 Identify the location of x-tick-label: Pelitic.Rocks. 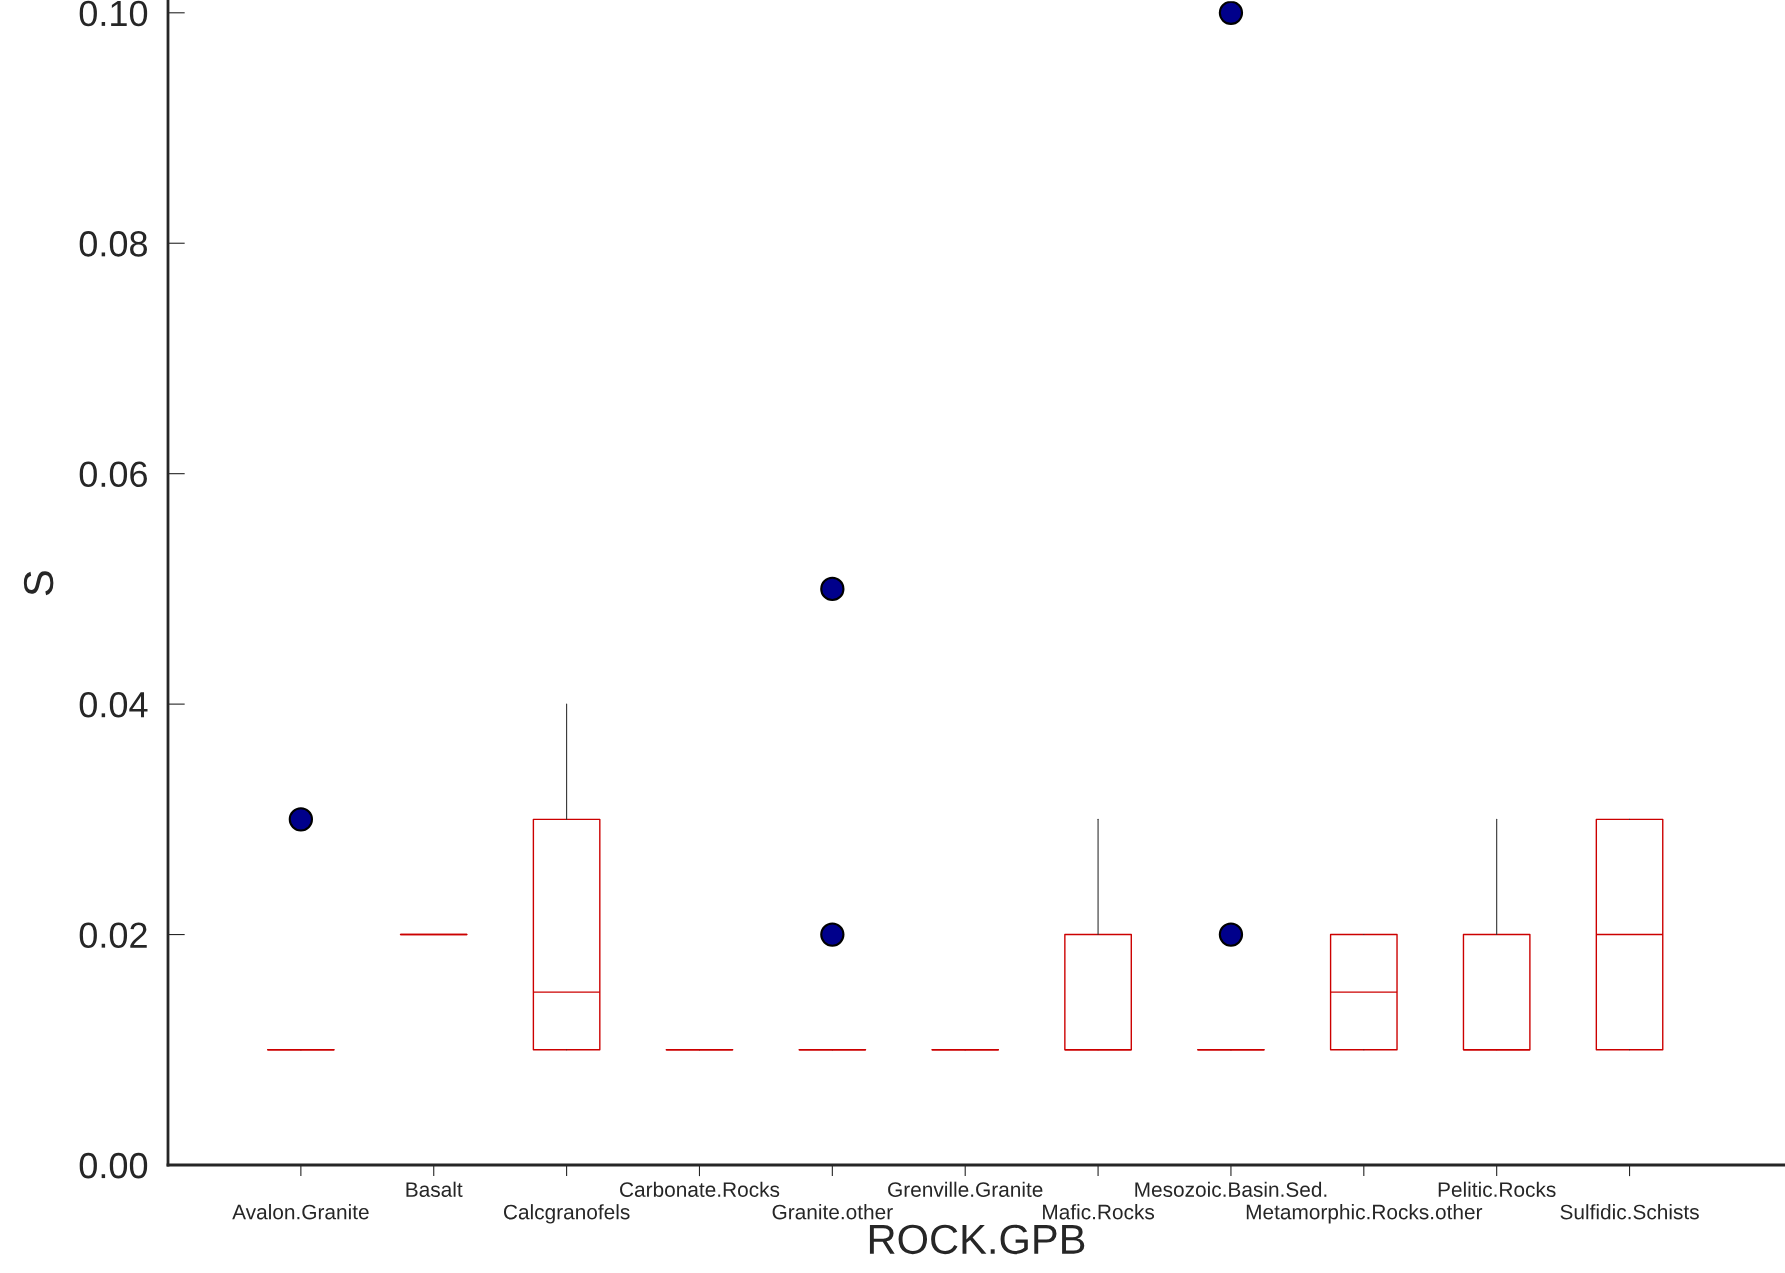
(1497, 1189).